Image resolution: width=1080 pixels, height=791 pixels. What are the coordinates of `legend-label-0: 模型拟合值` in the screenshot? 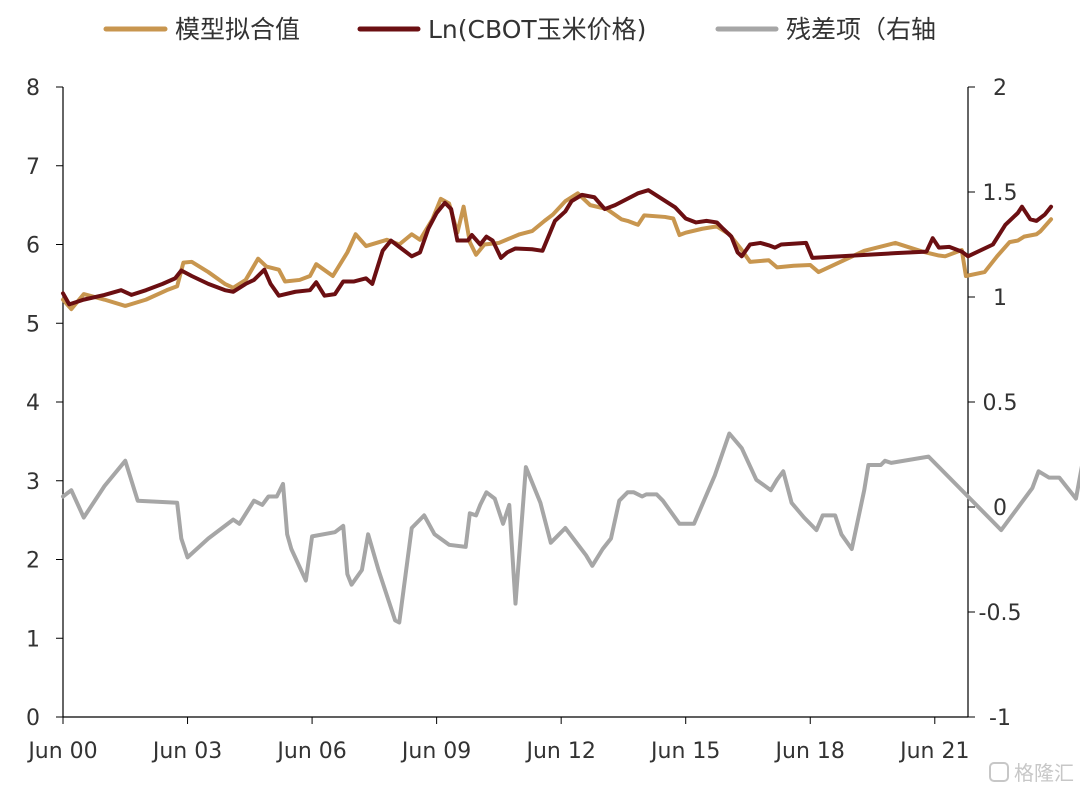 It's located at (237, 29).